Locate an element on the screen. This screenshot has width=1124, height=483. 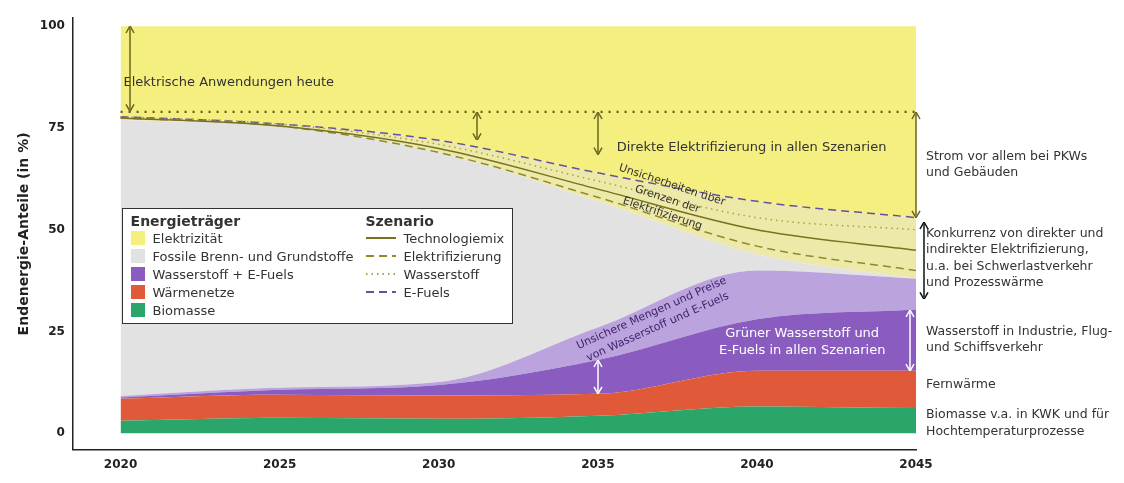
legend-label: Biomasse is located at coordinates (184, 310).